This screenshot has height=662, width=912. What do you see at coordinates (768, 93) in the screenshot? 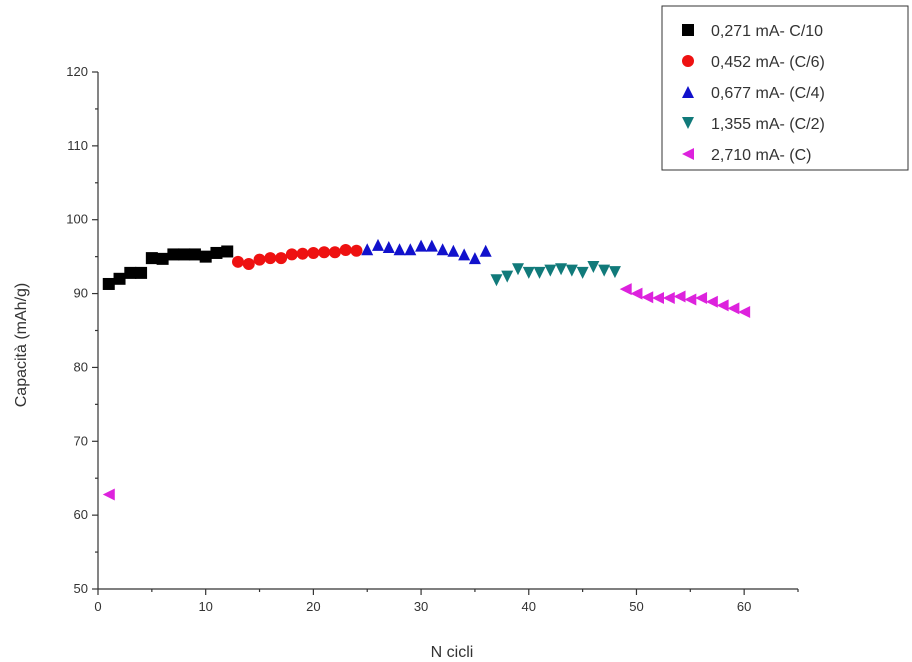
I see `legend-label: 0,677 mA- (C/4)` at bounding box center [768, 93].